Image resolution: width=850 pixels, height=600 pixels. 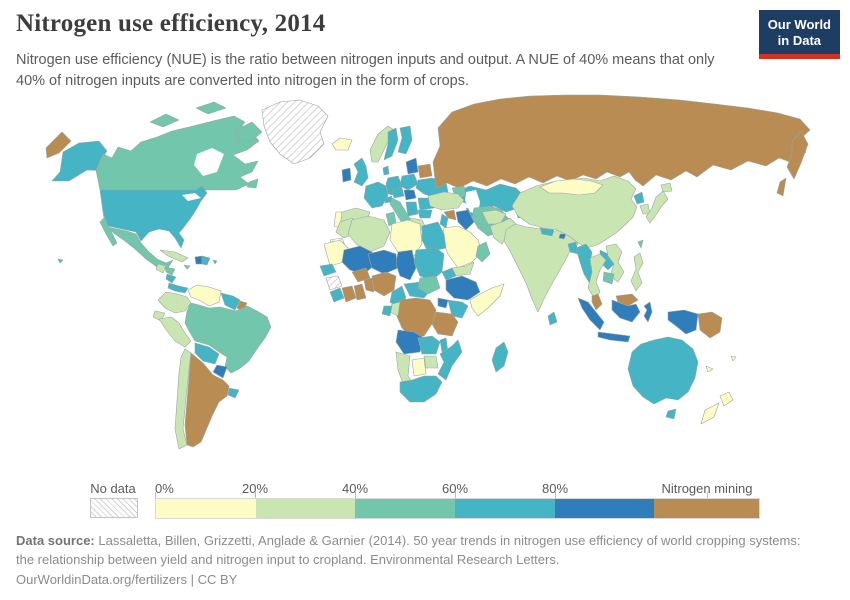 What do you see at coordinates (252, 183) in the screenshot?
I see `country-canada-newfoundland` at bounding box center [252, 183].